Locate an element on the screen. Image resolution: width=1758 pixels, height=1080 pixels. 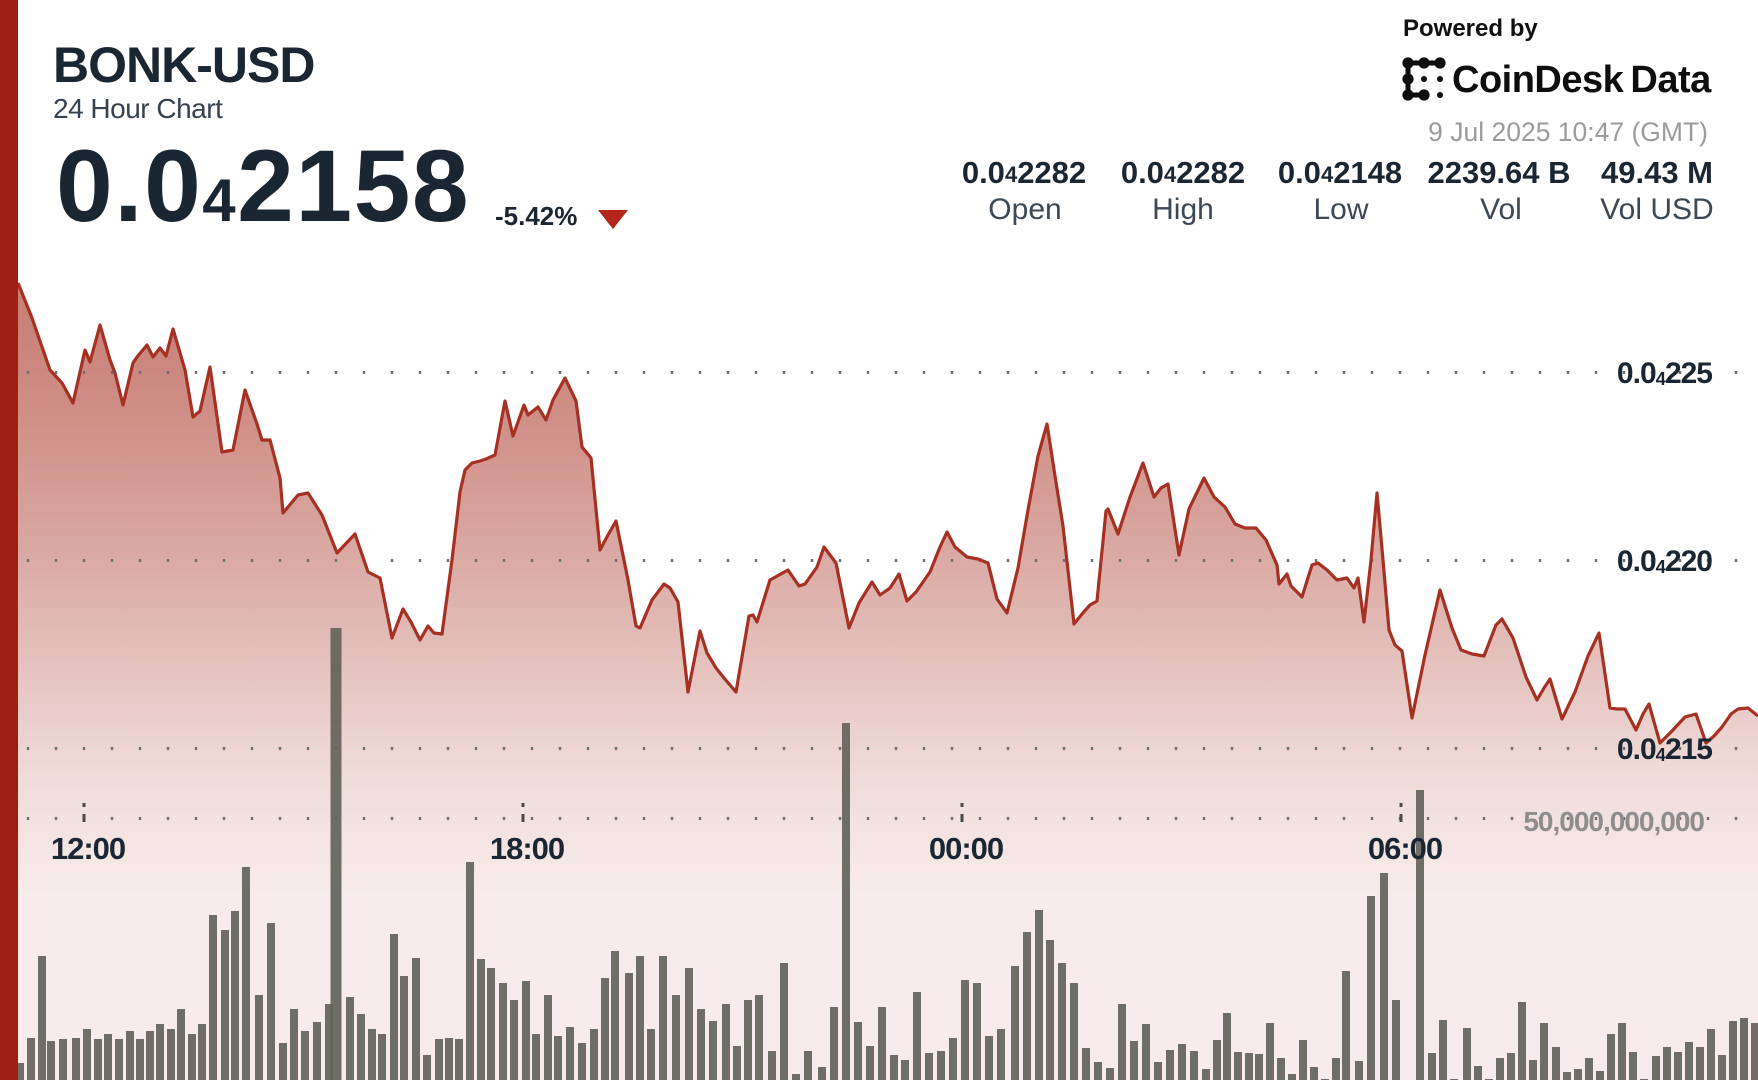
svg-text: 0.04225 is located at coordinates (1664, 373).